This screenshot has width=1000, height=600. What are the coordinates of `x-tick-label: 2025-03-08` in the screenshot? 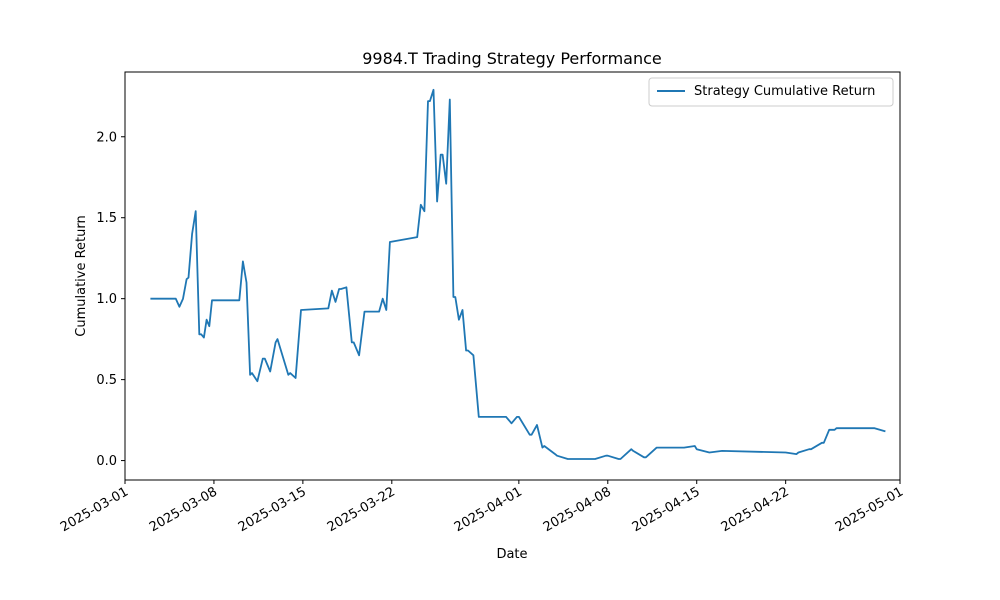 It's located at (183, 509).